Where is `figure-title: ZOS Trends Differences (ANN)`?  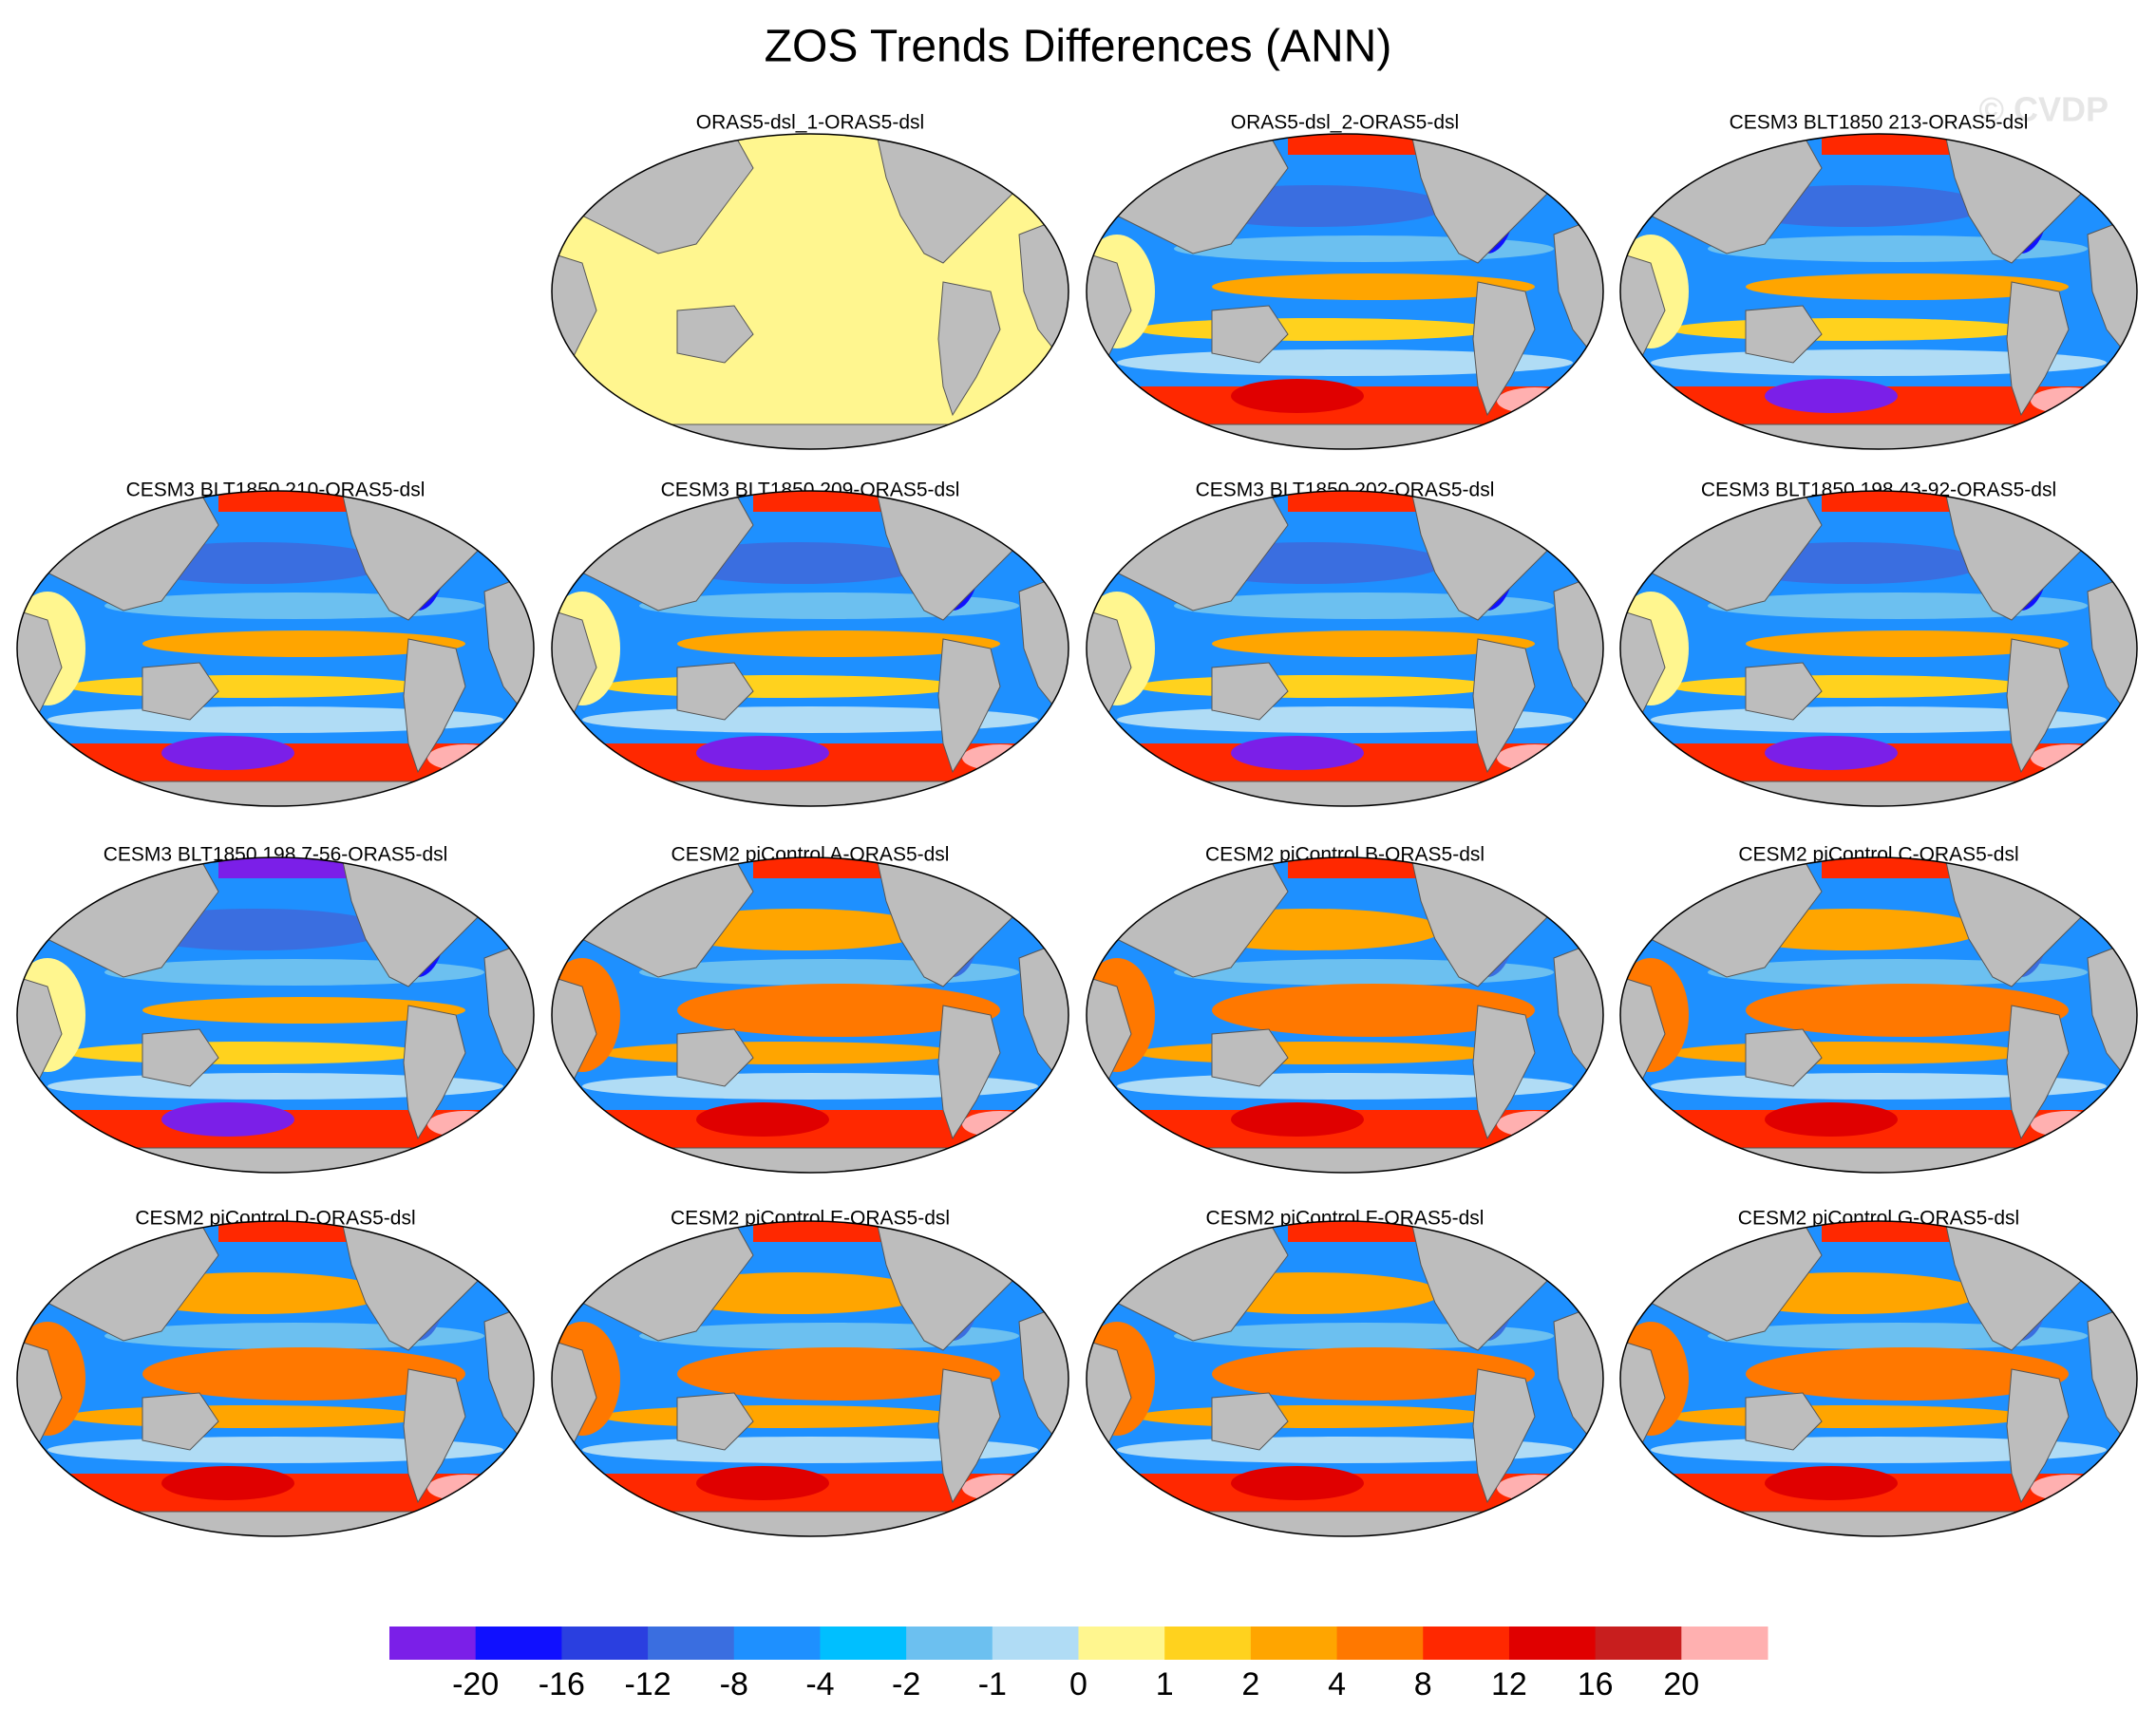
figure-title: ZOS Trends Differences (ANN) is located at coordinates (1078, 47).